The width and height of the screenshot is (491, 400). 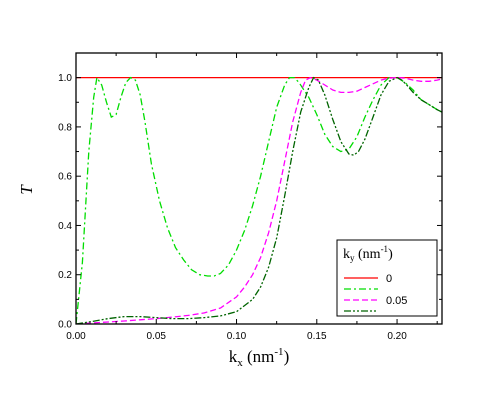 I want to click on legend-entries: 00.05, so click(x=375, y=292).